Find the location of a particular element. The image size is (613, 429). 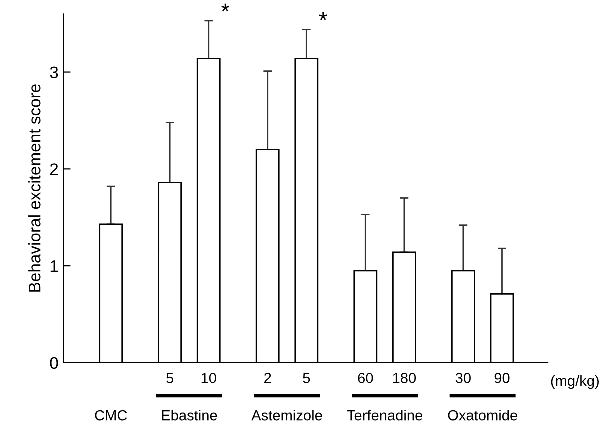

y-tick-label: 0 is located at coordinates (54, 363).